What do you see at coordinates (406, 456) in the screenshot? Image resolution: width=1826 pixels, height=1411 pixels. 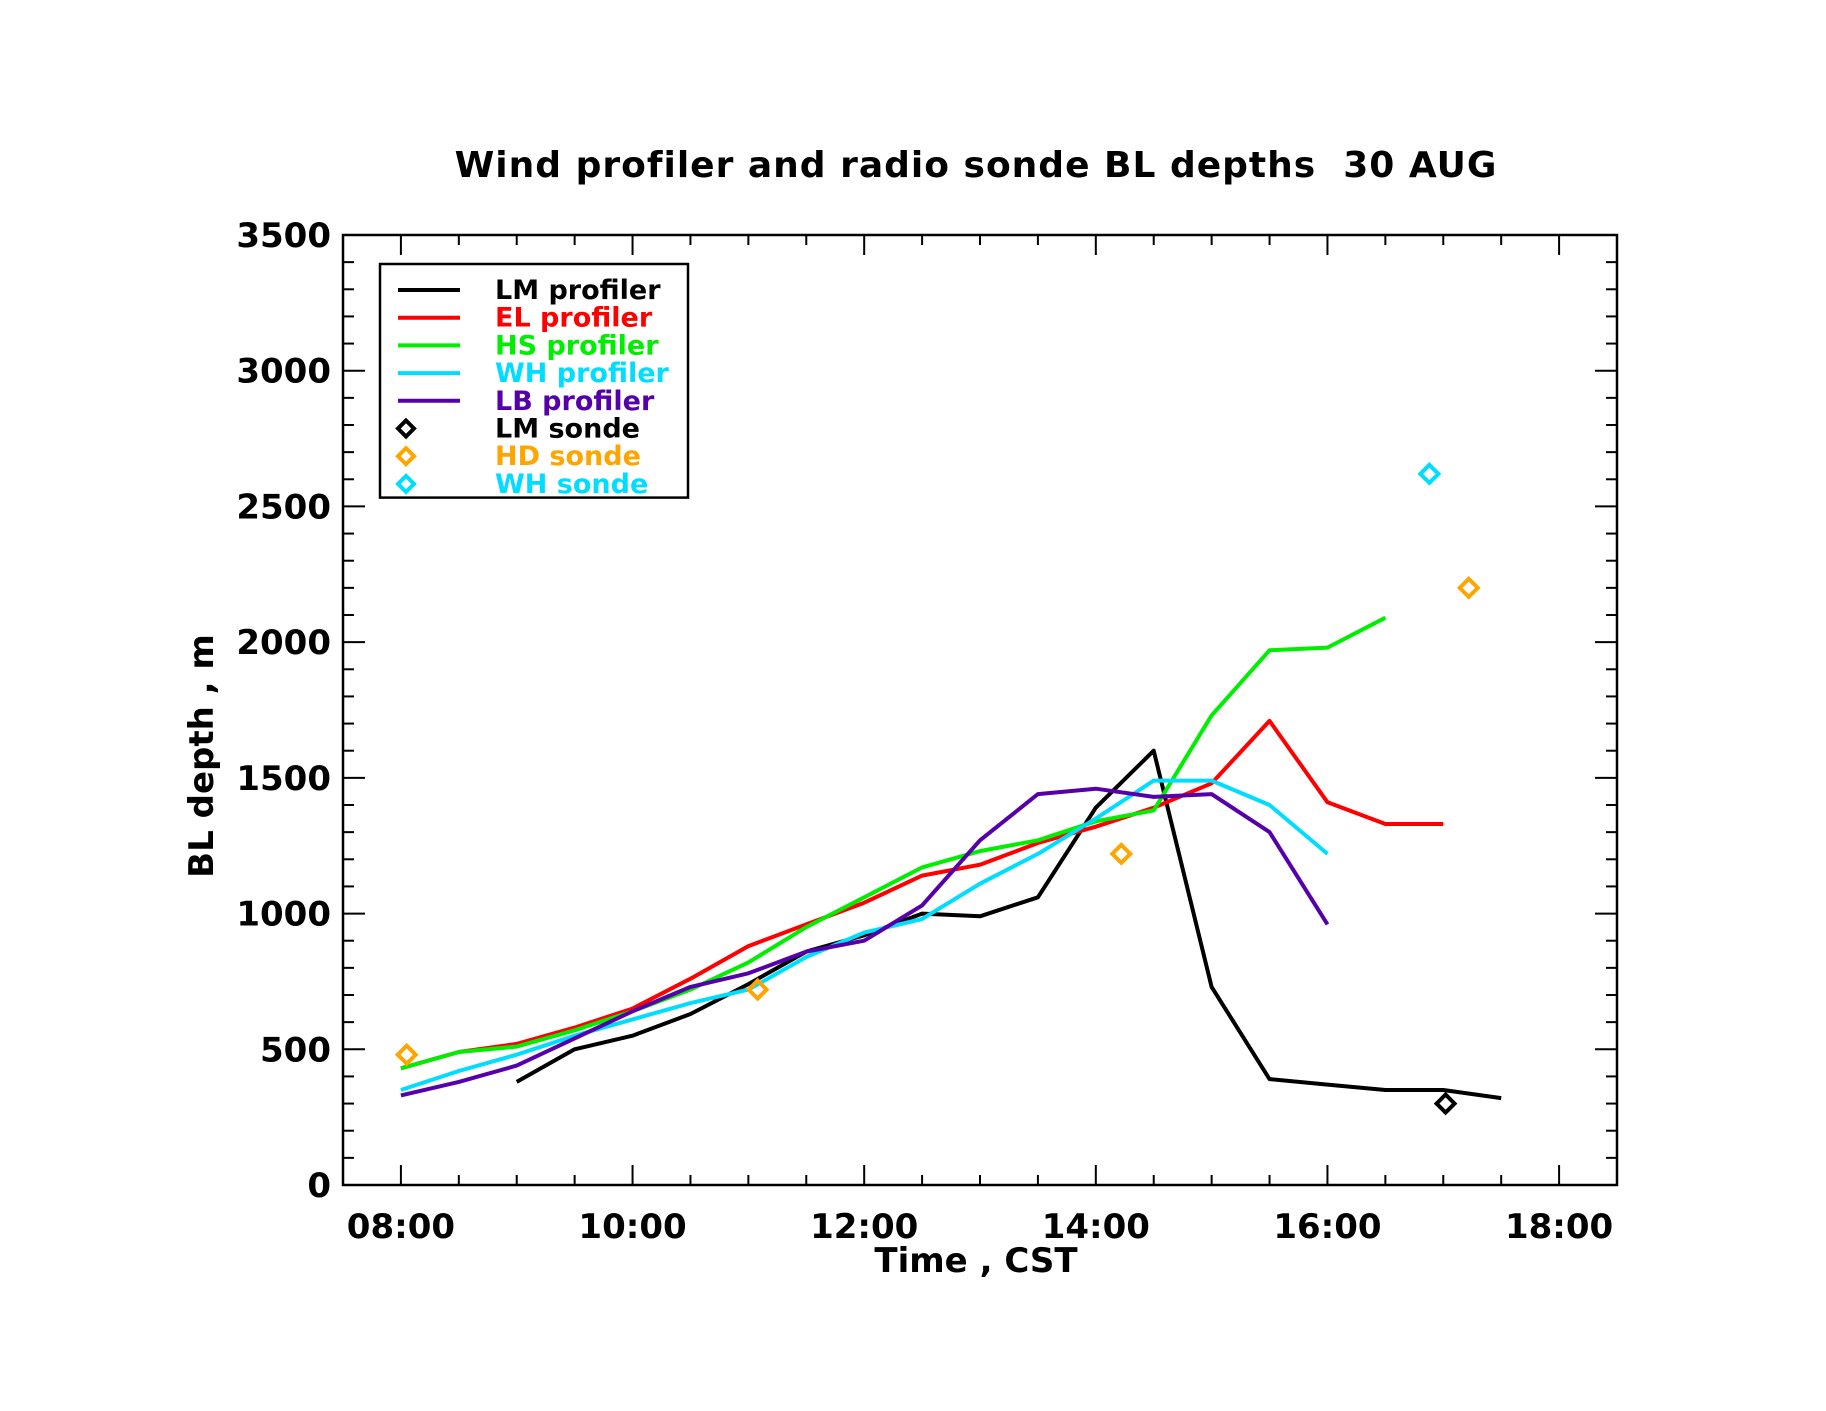 I see `legend-swatch-hd-sonde` at bounding box center [406, 456].